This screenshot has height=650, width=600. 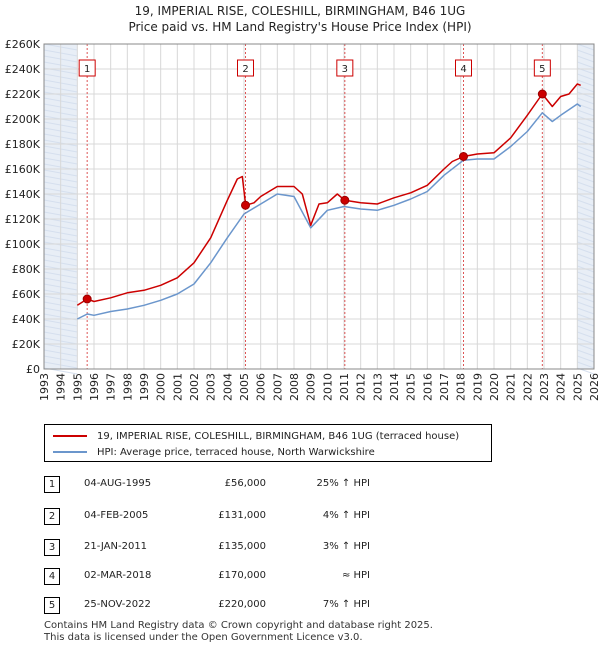 What do you see at coordinates (294, 577) in the screenshot?
I see `table-row: 4 02-MAR-2018 £170,000 ≈ HPI` at bounding box center [294, 577].